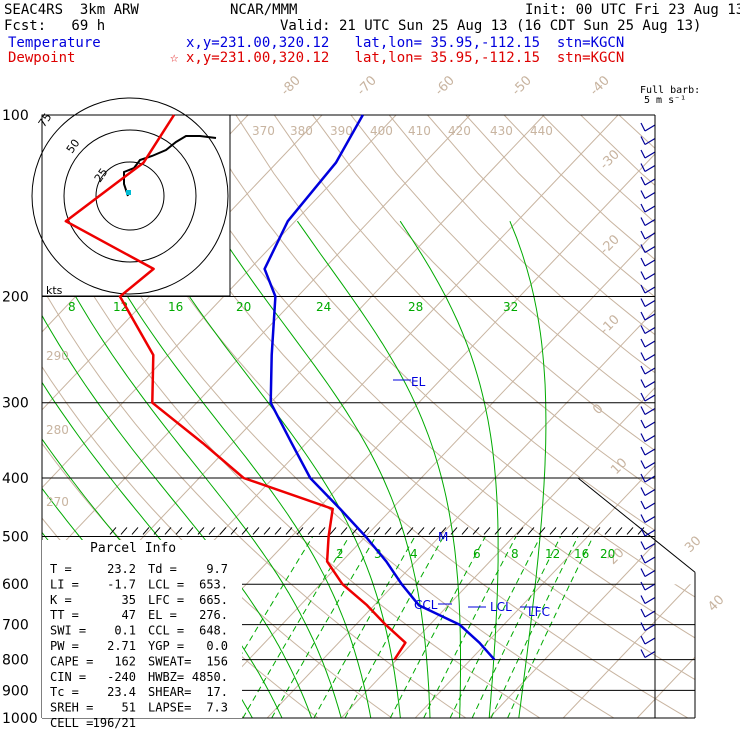 This screenshot has height=740, width=740. What do you see at coordinates (125, 661) in the screenshot?
I see `parcel-info-value: 162` at bounding box center [125, 661].